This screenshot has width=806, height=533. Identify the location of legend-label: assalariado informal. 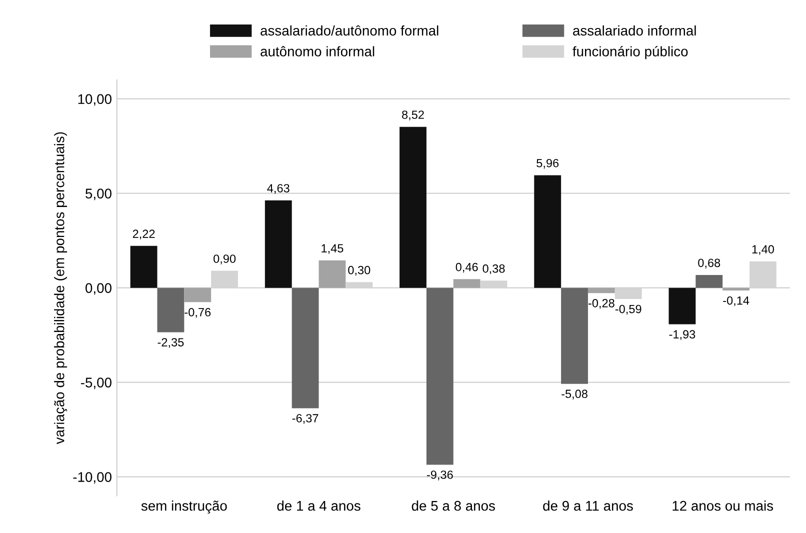
(634, 30).